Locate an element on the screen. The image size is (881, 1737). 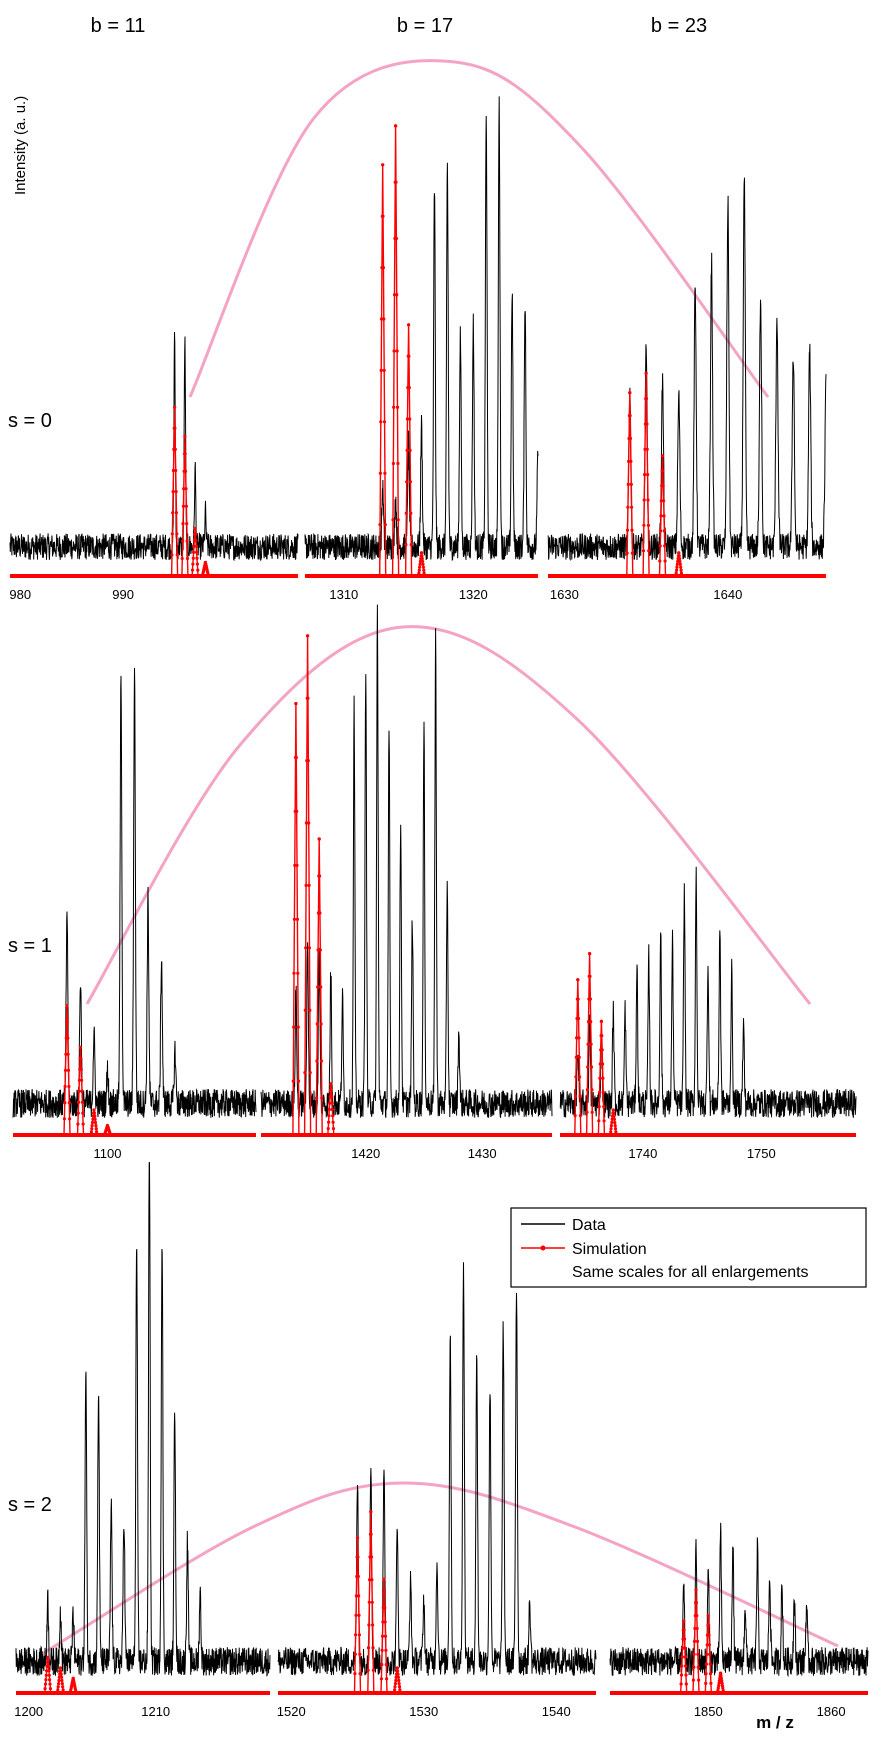
x-axis-label: m / z is located at coordinates (775, 1722).